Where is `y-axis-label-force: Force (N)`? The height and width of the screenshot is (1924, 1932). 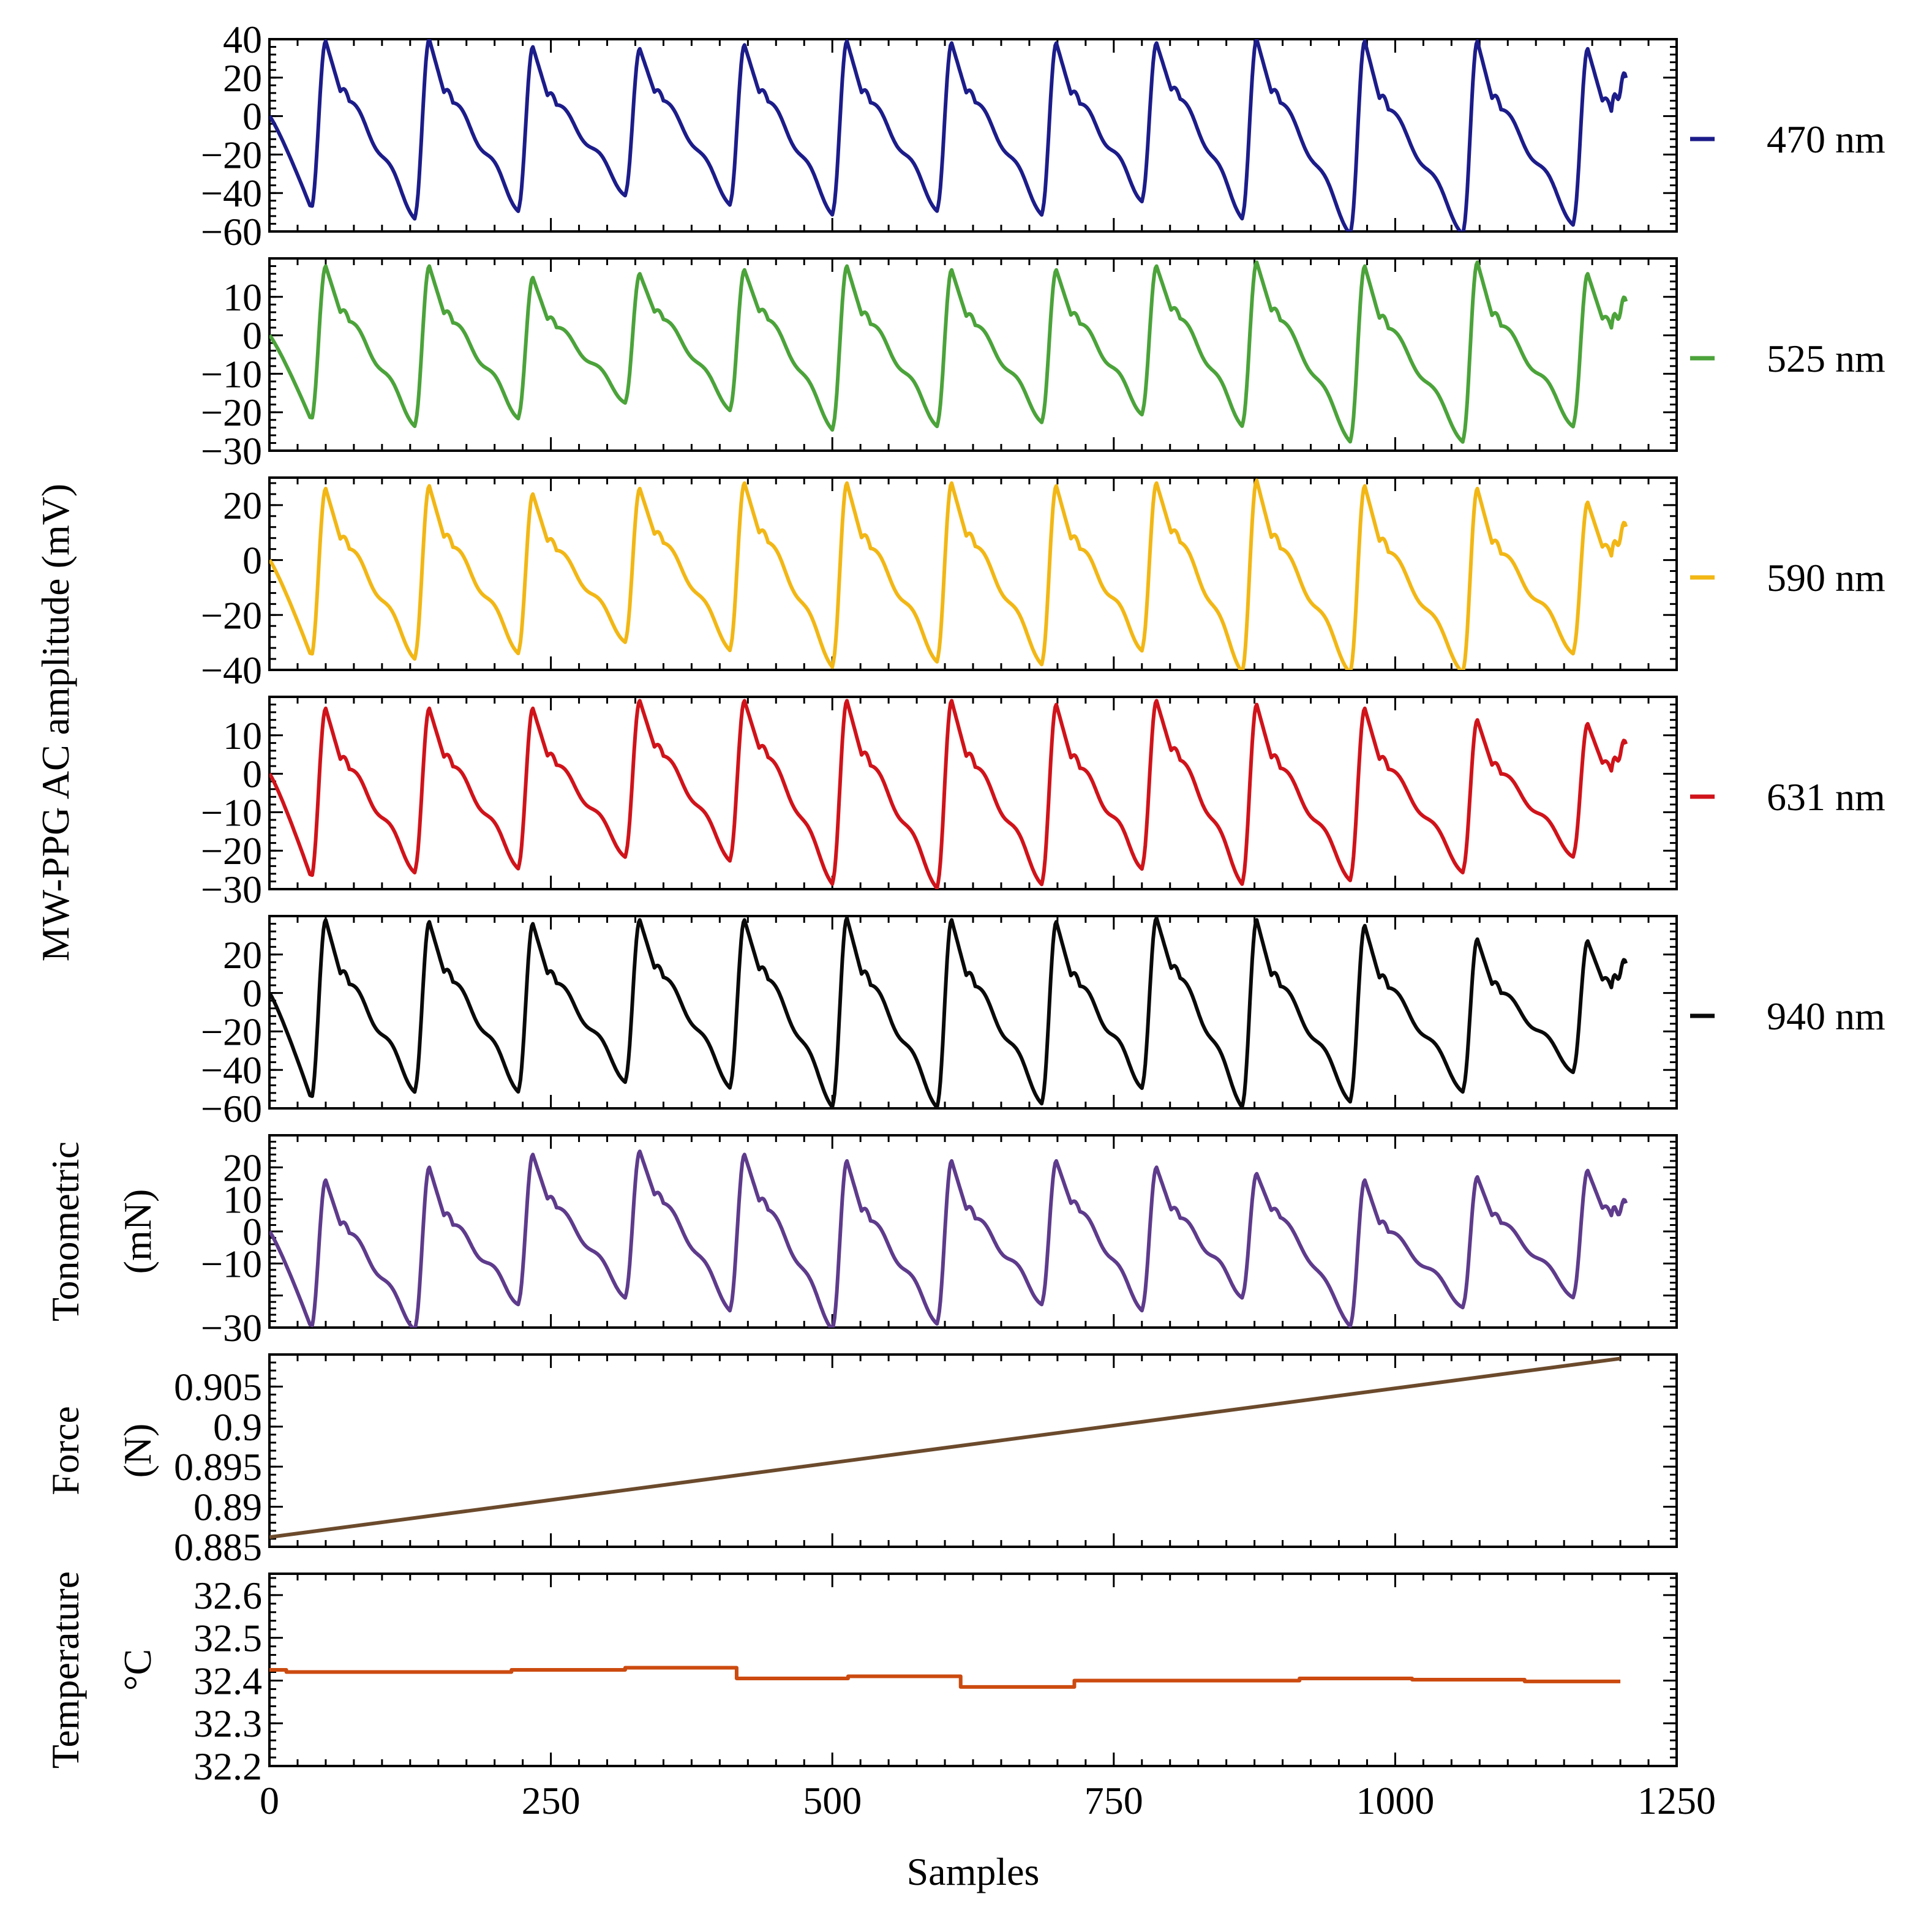 y-axis-label-force: Force (N) is located at coordinates (101, 1450).